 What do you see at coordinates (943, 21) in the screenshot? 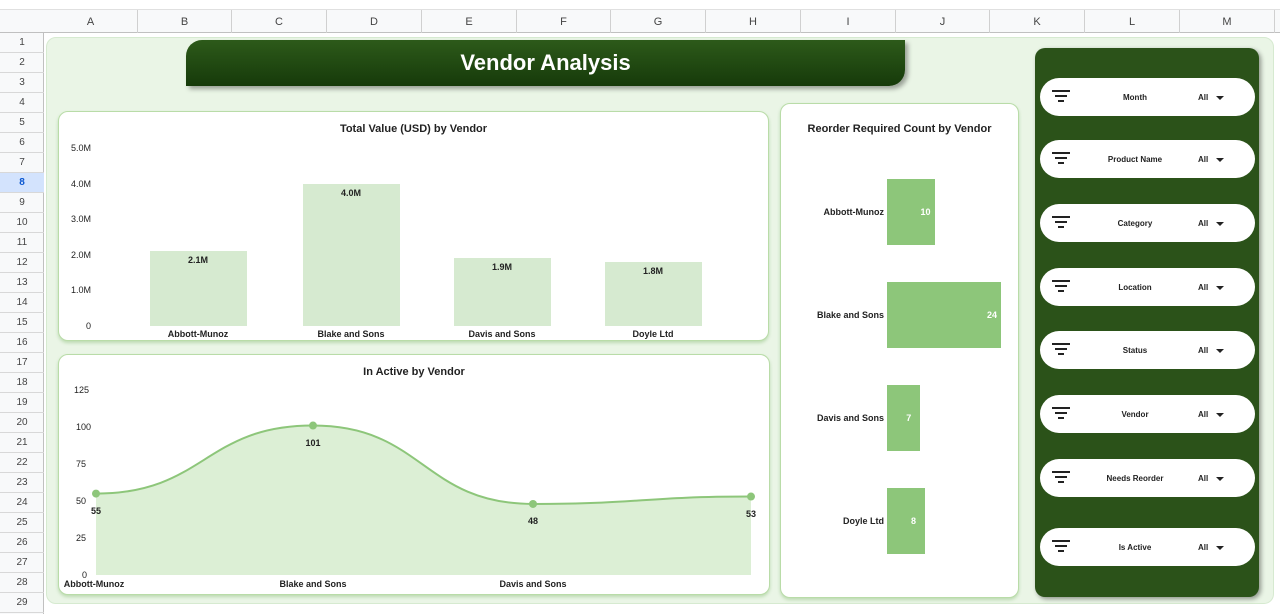
I see `column-header-J: J` at bounding box center [943, 21].